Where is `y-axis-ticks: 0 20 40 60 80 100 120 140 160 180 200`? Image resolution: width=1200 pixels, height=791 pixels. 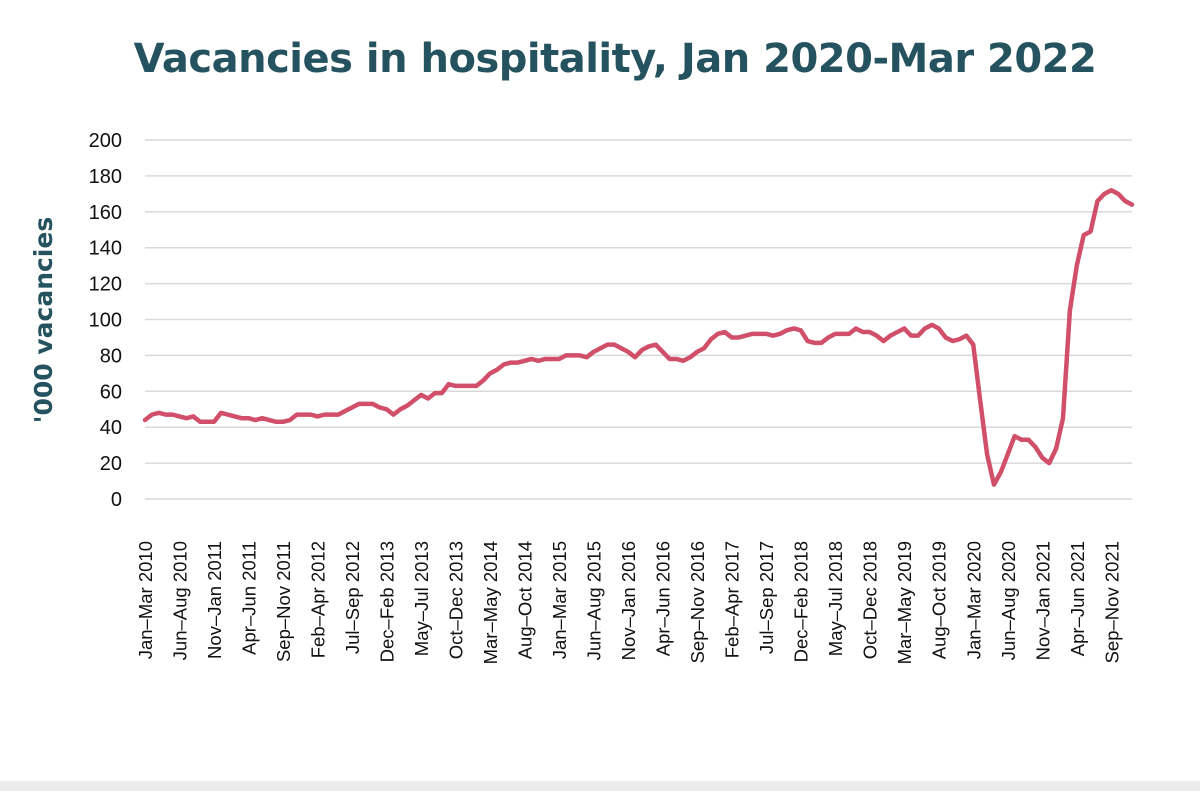
y-axis-ticks: 0 20 40 60 80 100 120 140 160 180 200 is located at coordinates (105, 320).